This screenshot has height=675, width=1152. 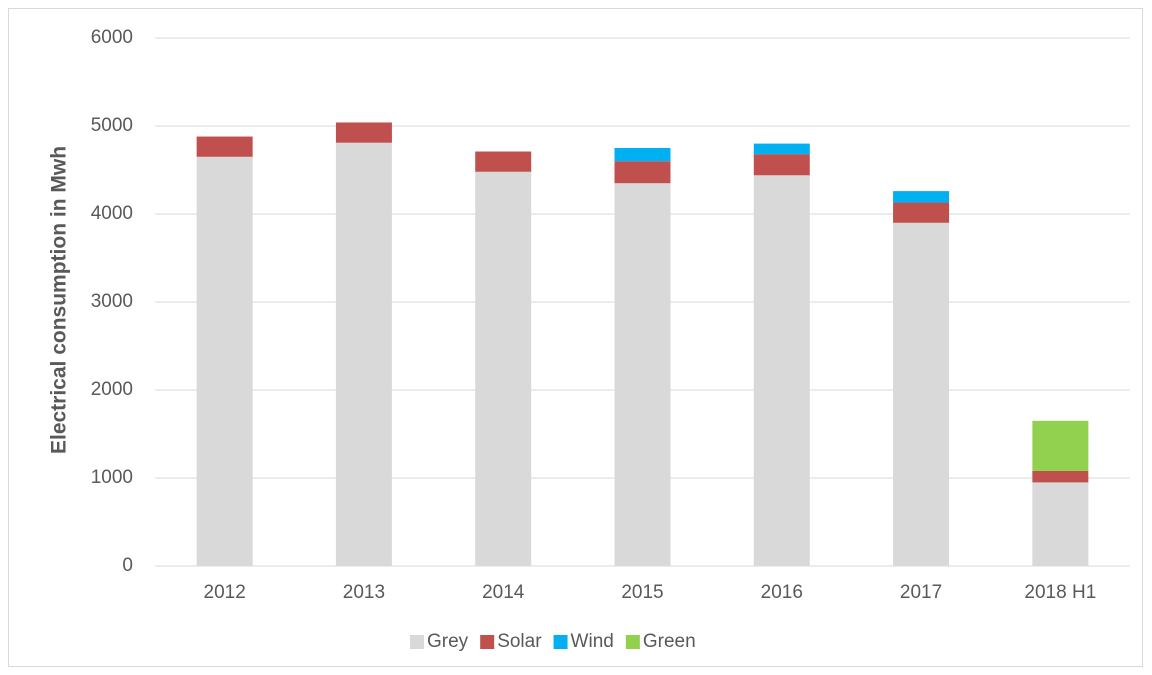 I want to click on x-tick-label: 2017, so click(x=921, y=592).